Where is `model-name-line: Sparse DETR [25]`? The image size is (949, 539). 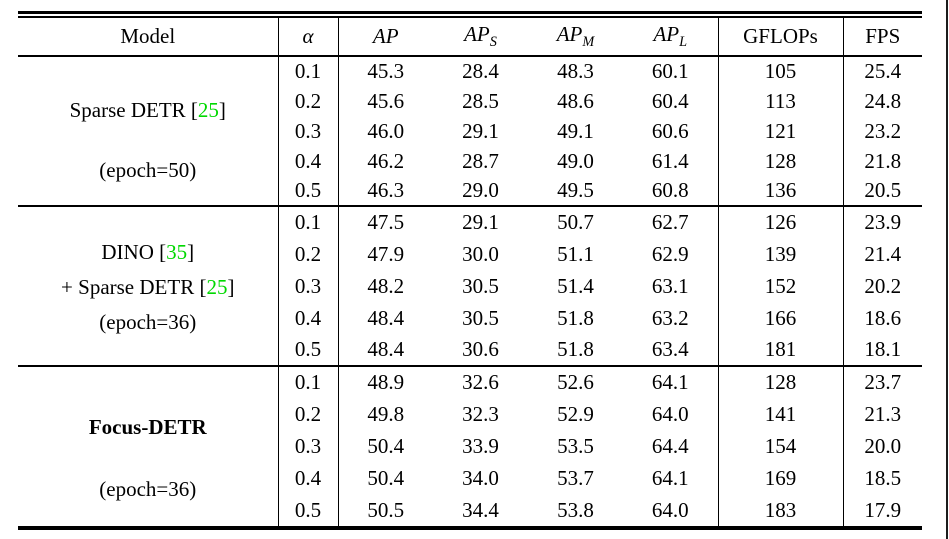
model-name-line: Sparse DETR [25] is located at coordinates (148, 110).